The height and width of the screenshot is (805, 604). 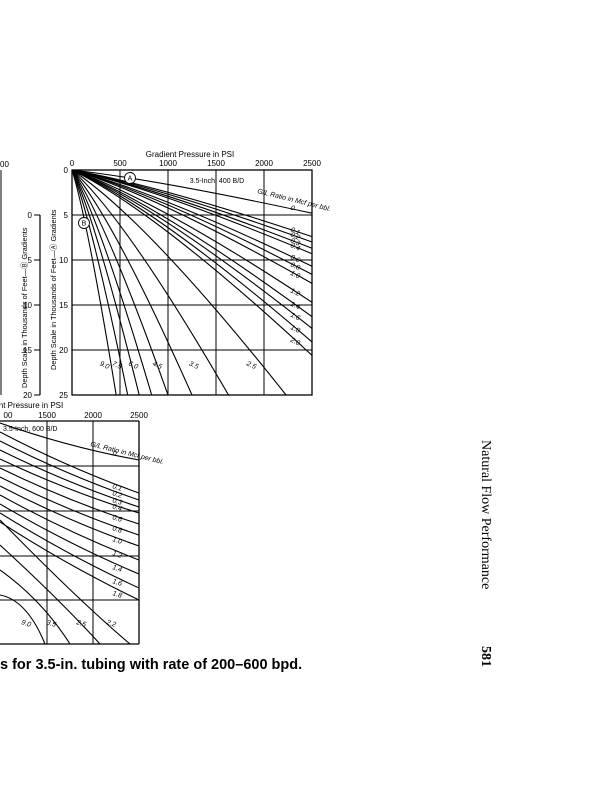 What do you see at coordinates (110, 624) in the screenshot?
I see `bottom-chart-series-label: 2.2` at bounding box center [110, 624].